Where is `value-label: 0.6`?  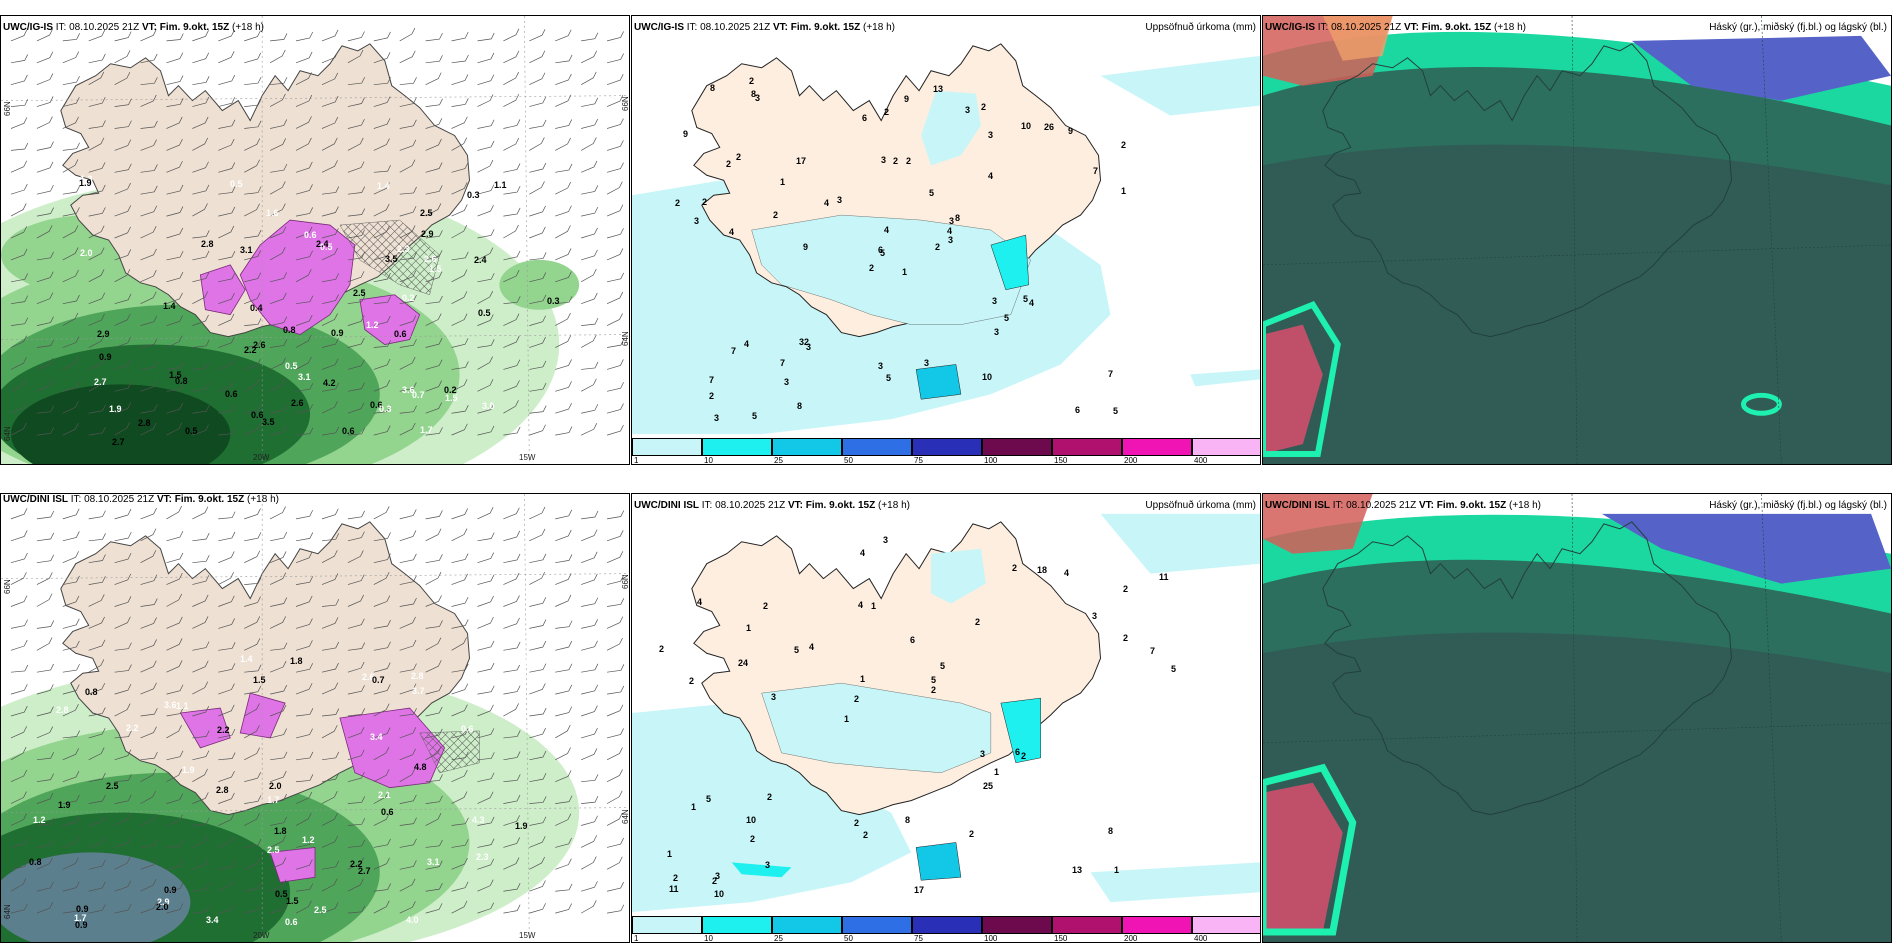
value-label: 0.6 is located at coordinates (376, 405).